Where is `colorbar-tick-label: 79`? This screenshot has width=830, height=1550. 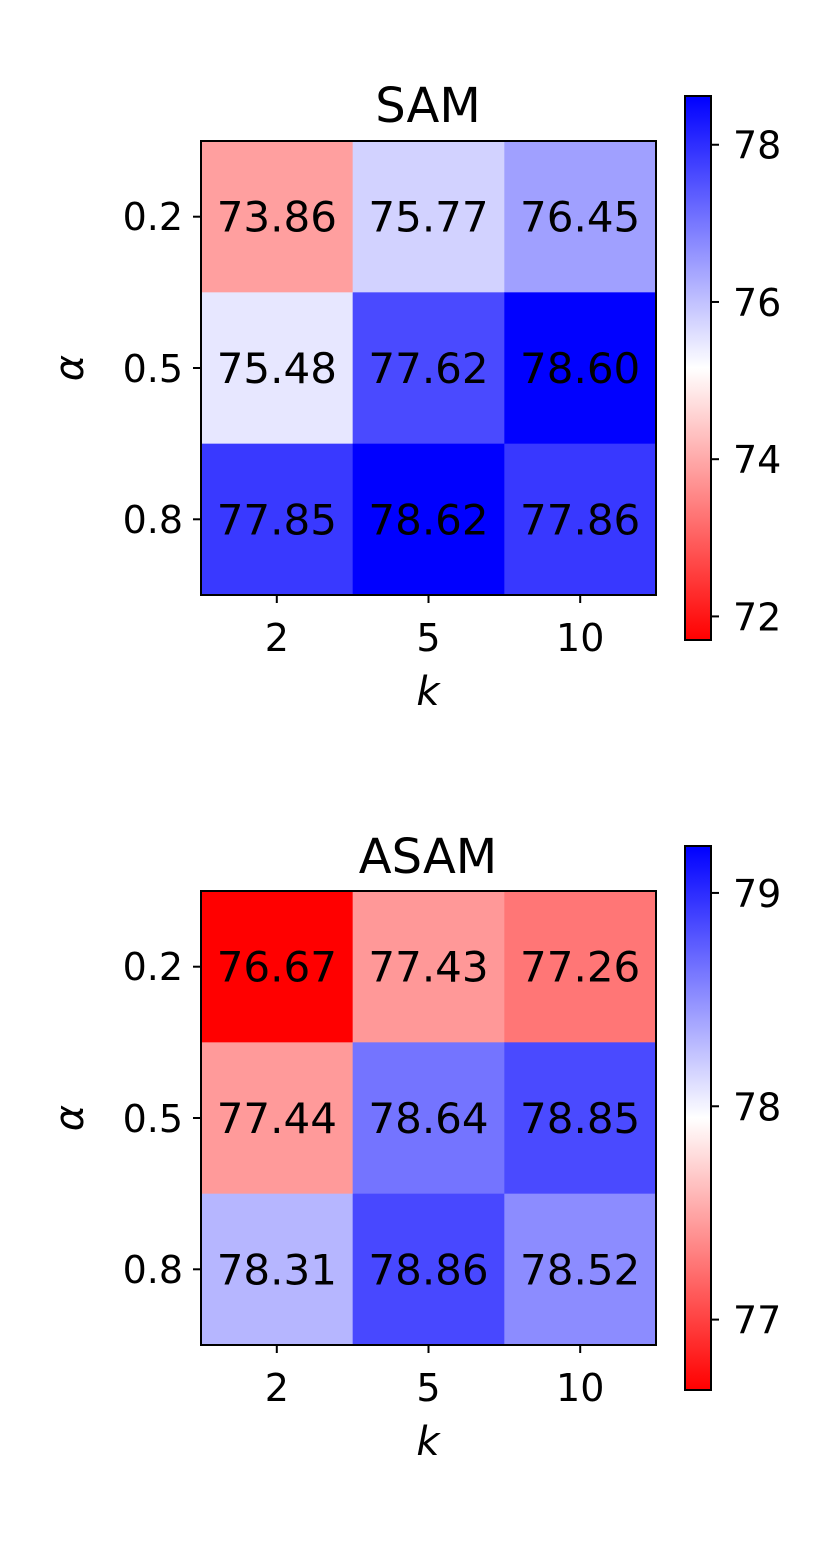
colorbar-tick-label: 79 is located at coordinates (757, 894).